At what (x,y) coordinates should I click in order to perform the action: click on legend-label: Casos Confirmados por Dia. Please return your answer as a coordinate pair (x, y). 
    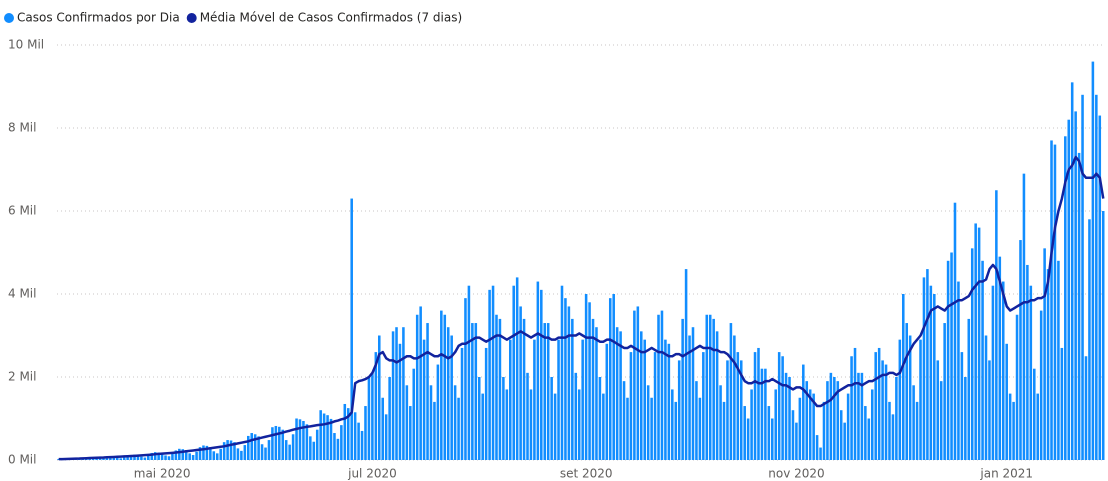
    Looking at the image, I should click on (98, 18).